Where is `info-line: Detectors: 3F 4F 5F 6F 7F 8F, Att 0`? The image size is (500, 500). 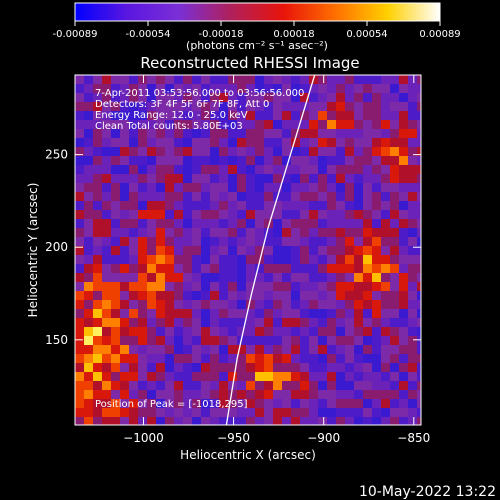 info-line: Detectors: 3F 4F 5F 6F 7F 8F, Att 0 is located at coordinates (182, 104).